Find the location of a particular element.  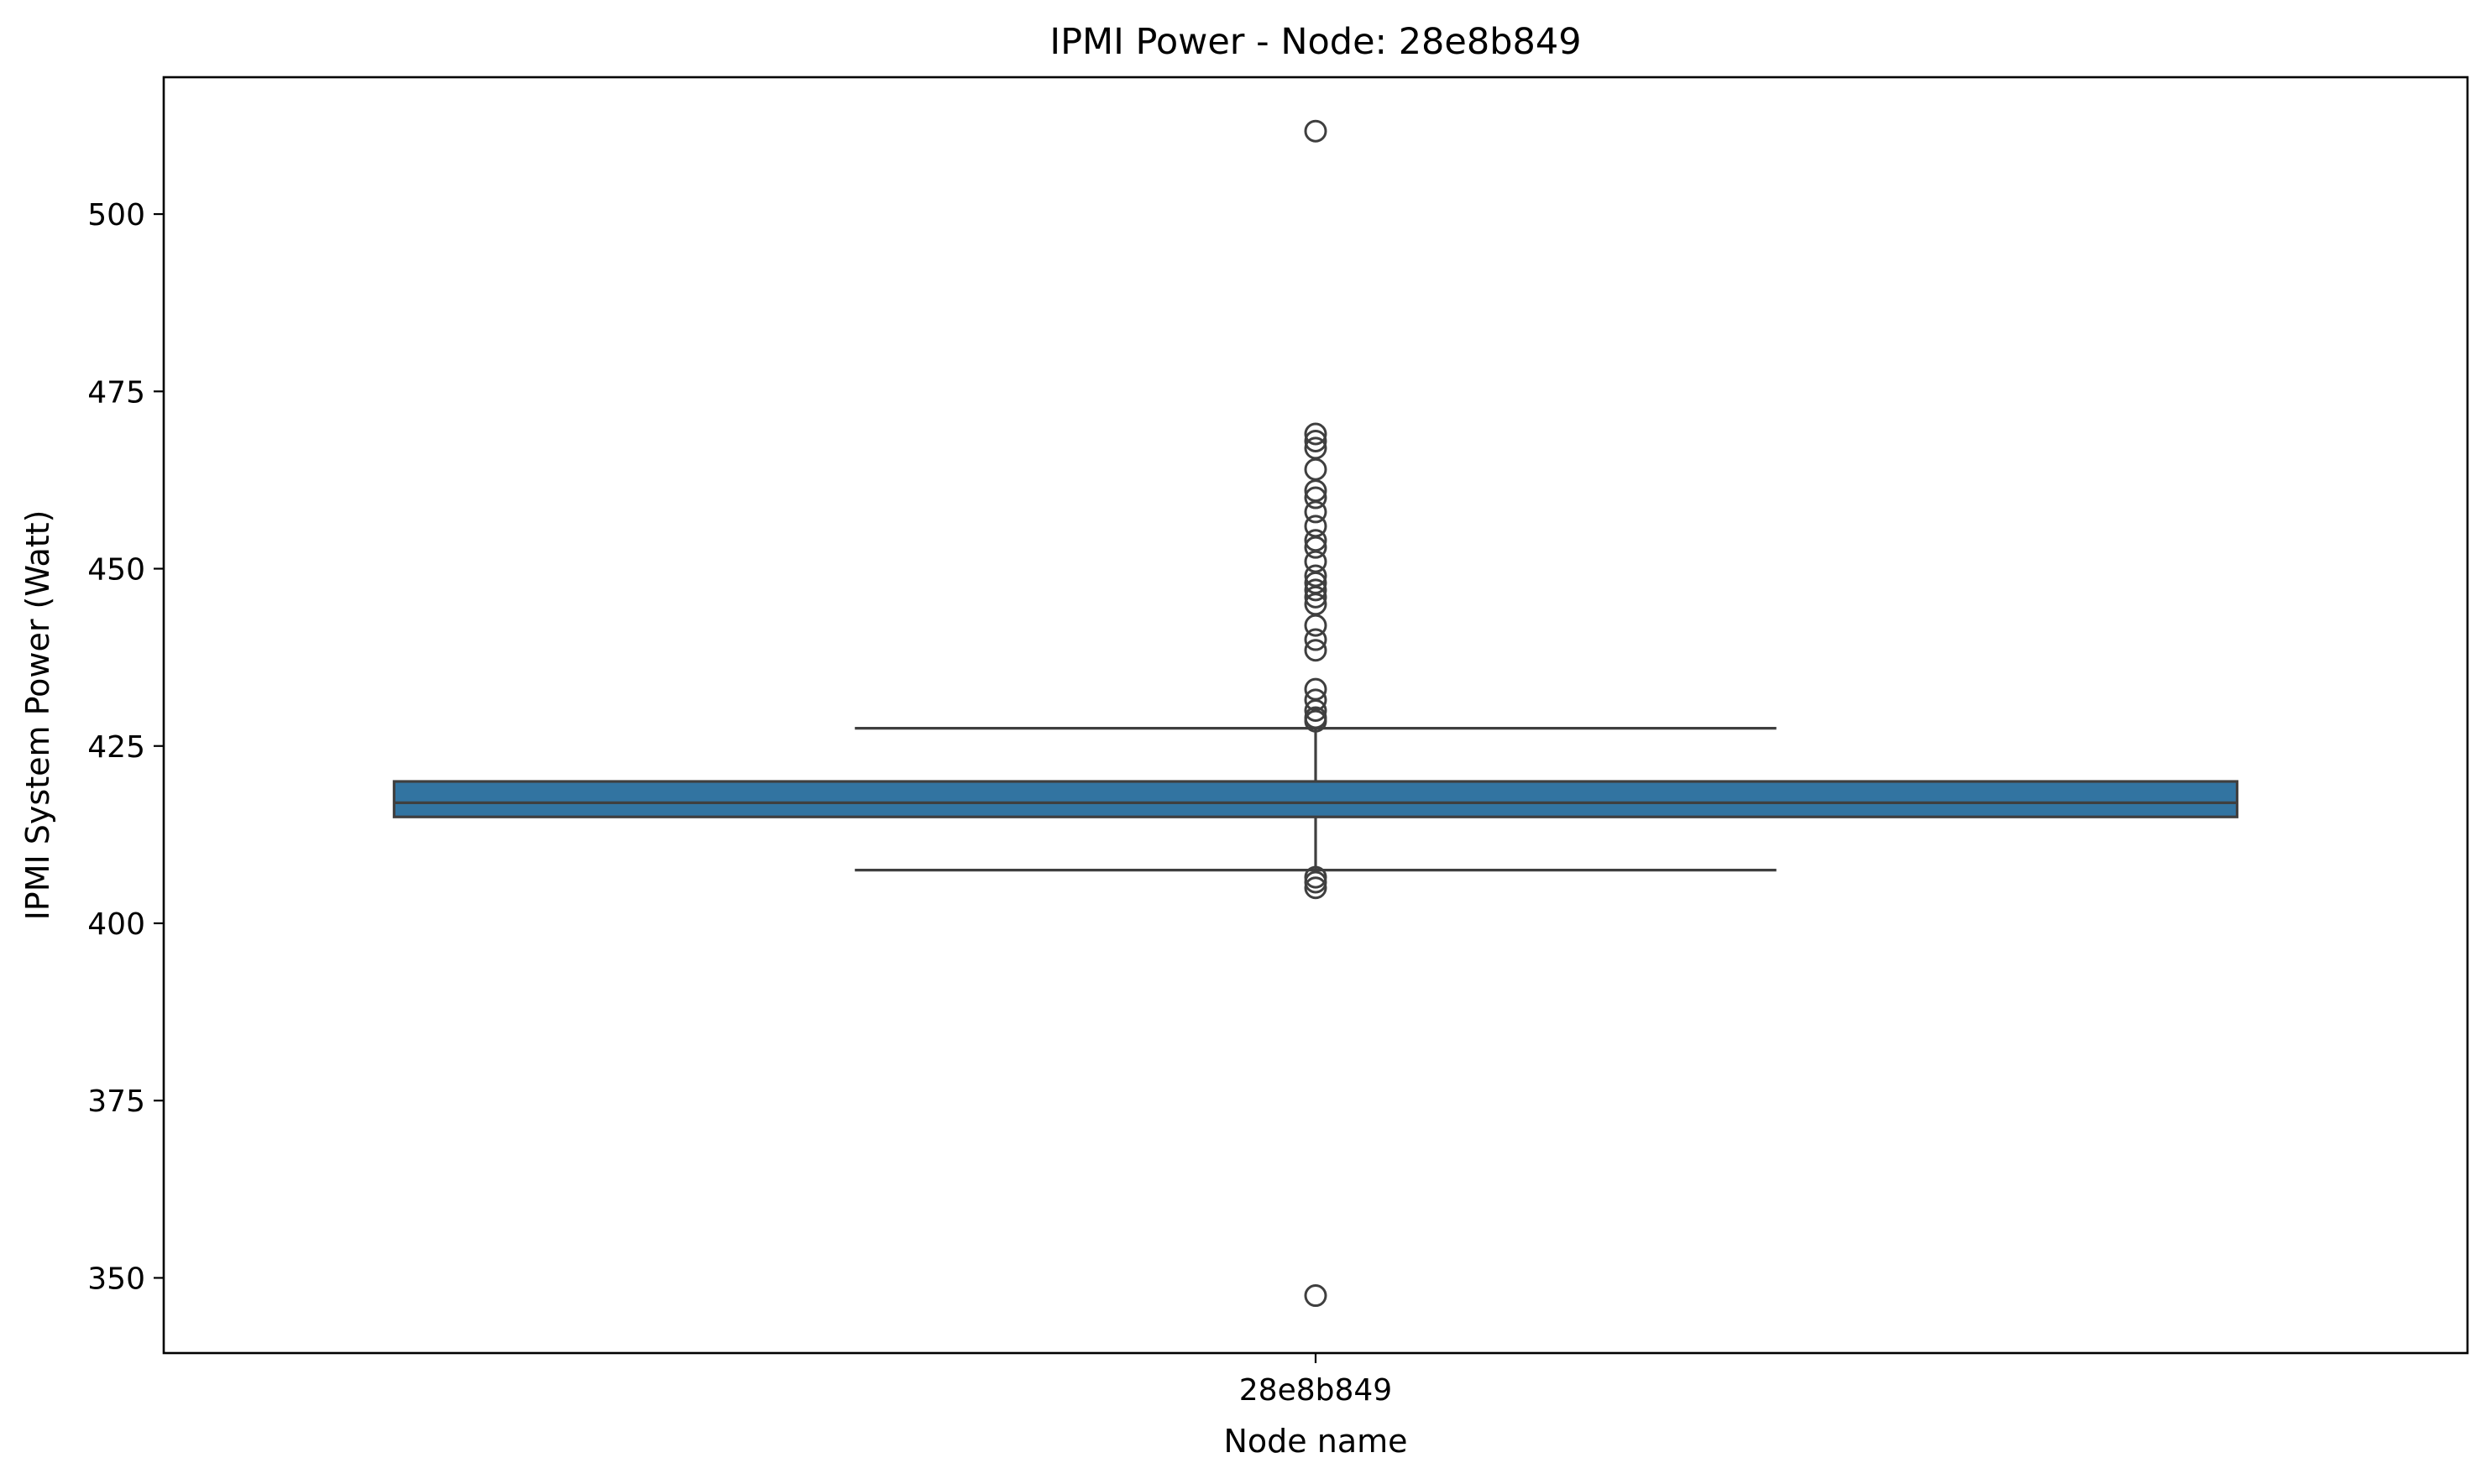

y-tick-label: 350 is located at coordinates (116, 1279).